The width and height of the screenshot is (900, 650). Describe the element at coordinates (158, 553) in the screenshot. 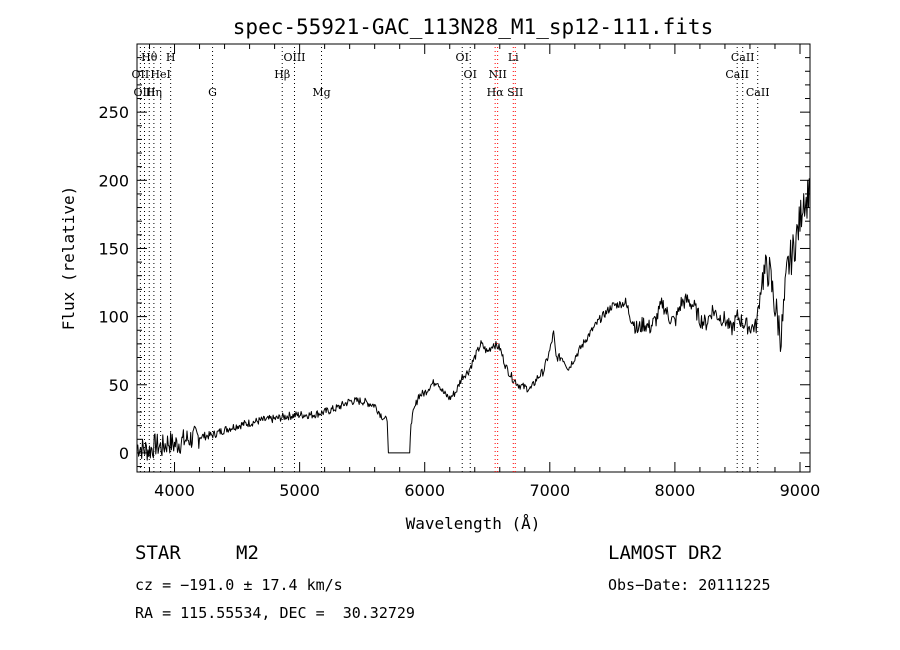

I see `object-class: STAR` at that location.